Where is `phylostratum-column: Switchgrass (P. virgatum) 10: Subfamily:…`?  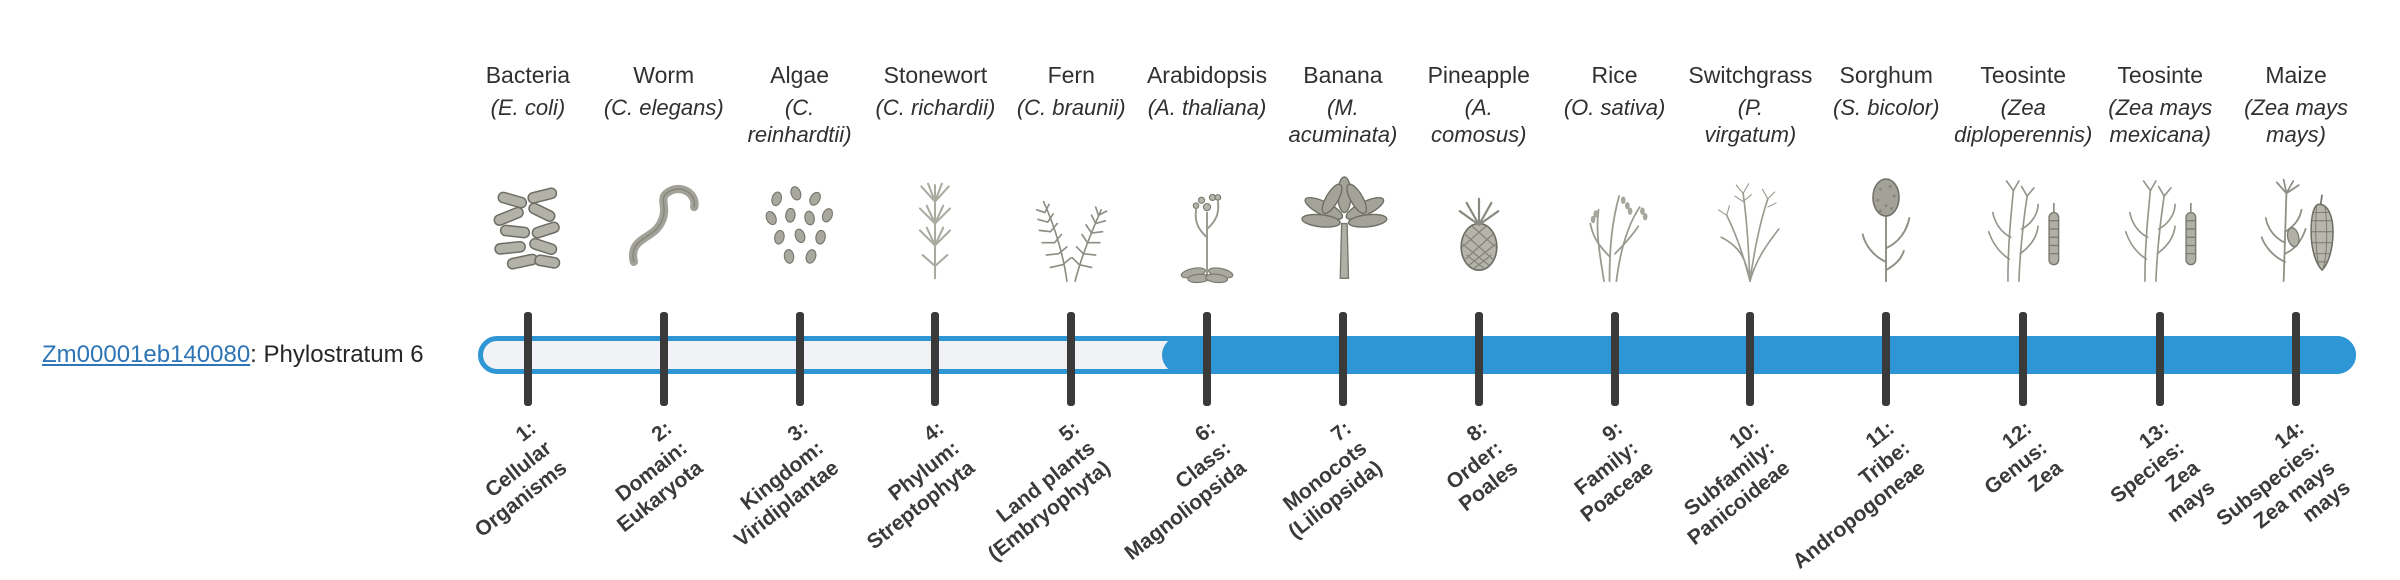 phylostratum-column: Switchgrass (P. virgatum) 10: Subfamily:… is located at coordinates (1749, 290).